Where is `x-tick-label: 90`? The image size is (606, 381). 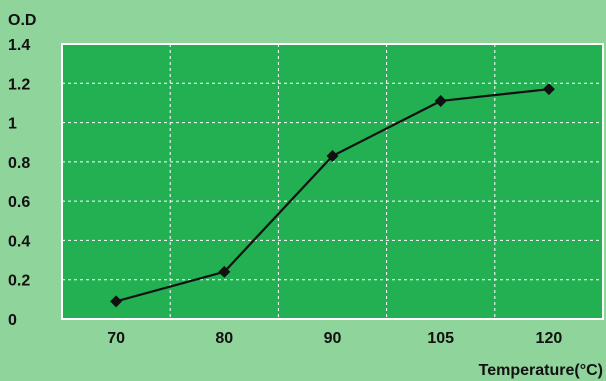
x-tick-label: 90 is located at coordinates (333, 338).